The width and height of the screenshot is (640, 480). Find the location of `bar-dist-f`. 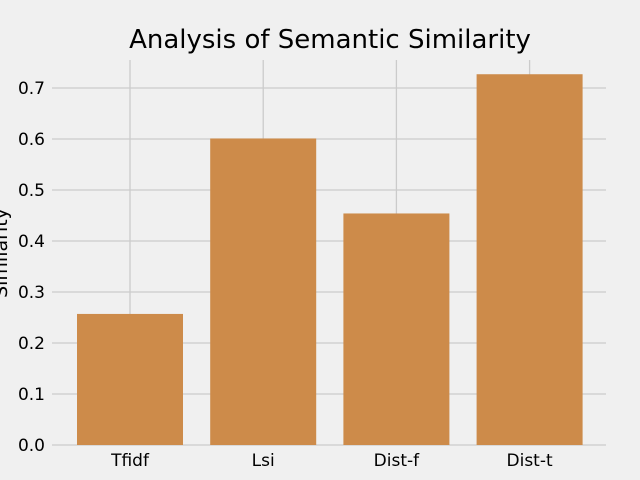

bar-dist-f is located at coordinates (396, 329).